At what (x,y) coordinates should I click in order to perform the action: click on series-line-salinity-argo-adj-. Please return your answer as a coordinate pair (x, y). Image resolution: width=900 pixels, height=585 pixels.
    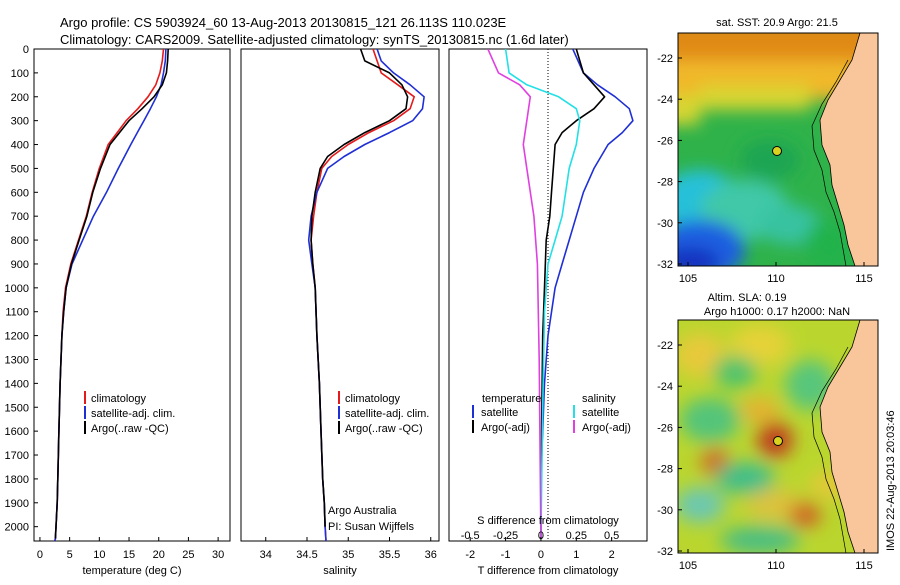
    Looking at the image, I should click on (514, 294).